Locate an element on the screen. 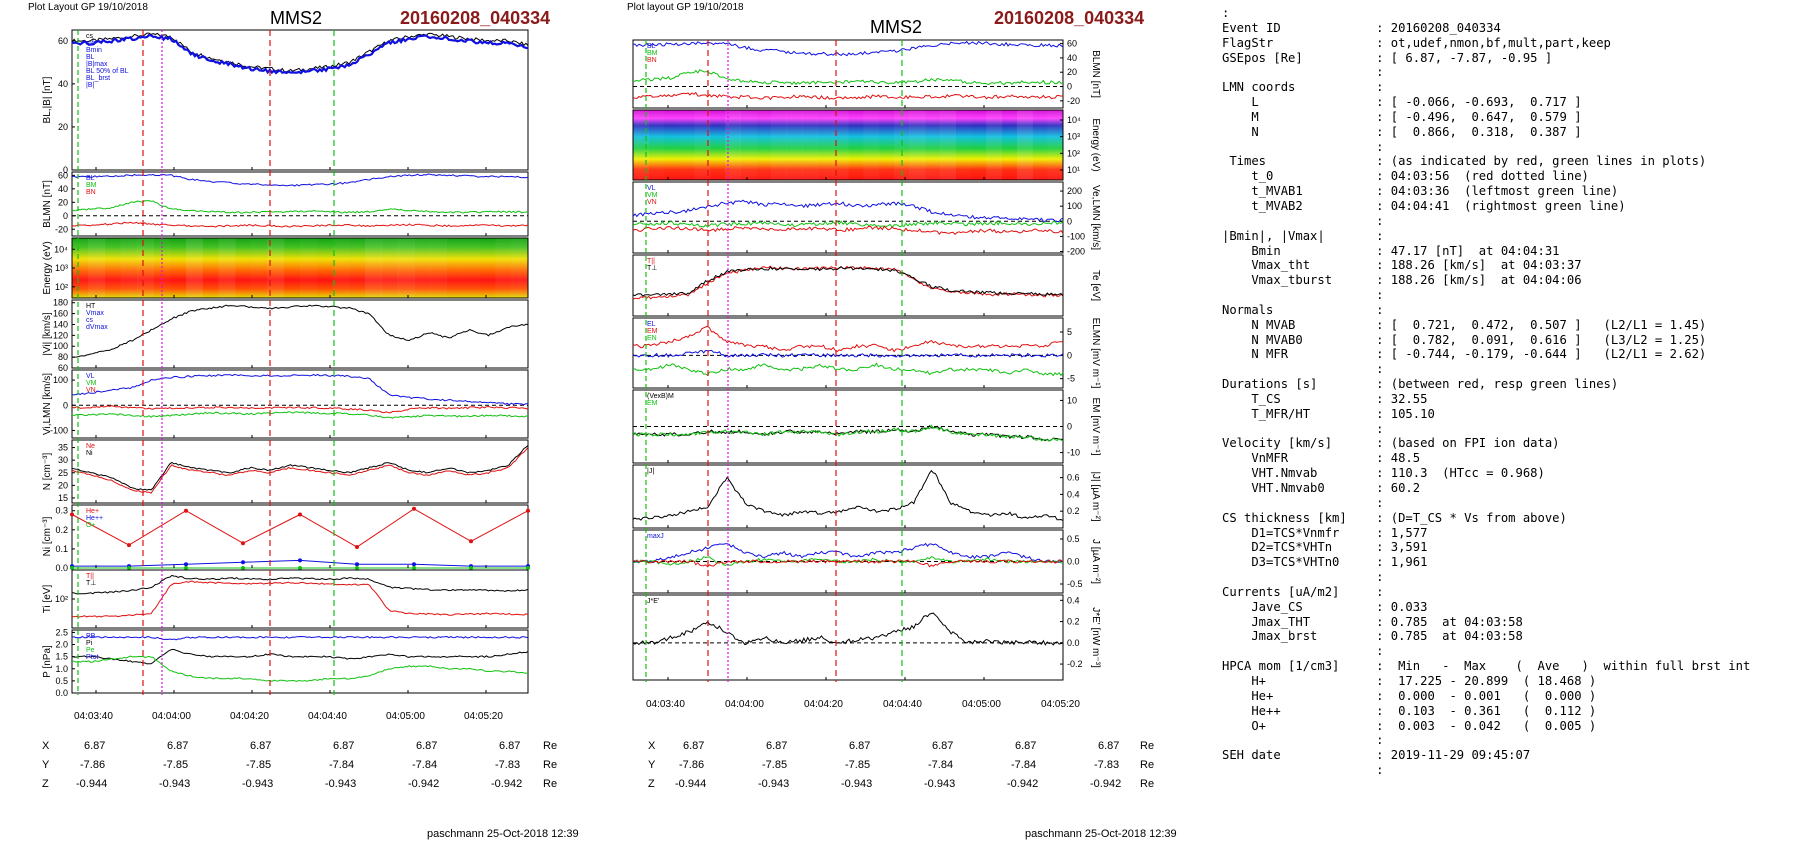 This screenshot has width=1804, height=841. y-tick-label: 2.0 is located at coordinates (61, 645).